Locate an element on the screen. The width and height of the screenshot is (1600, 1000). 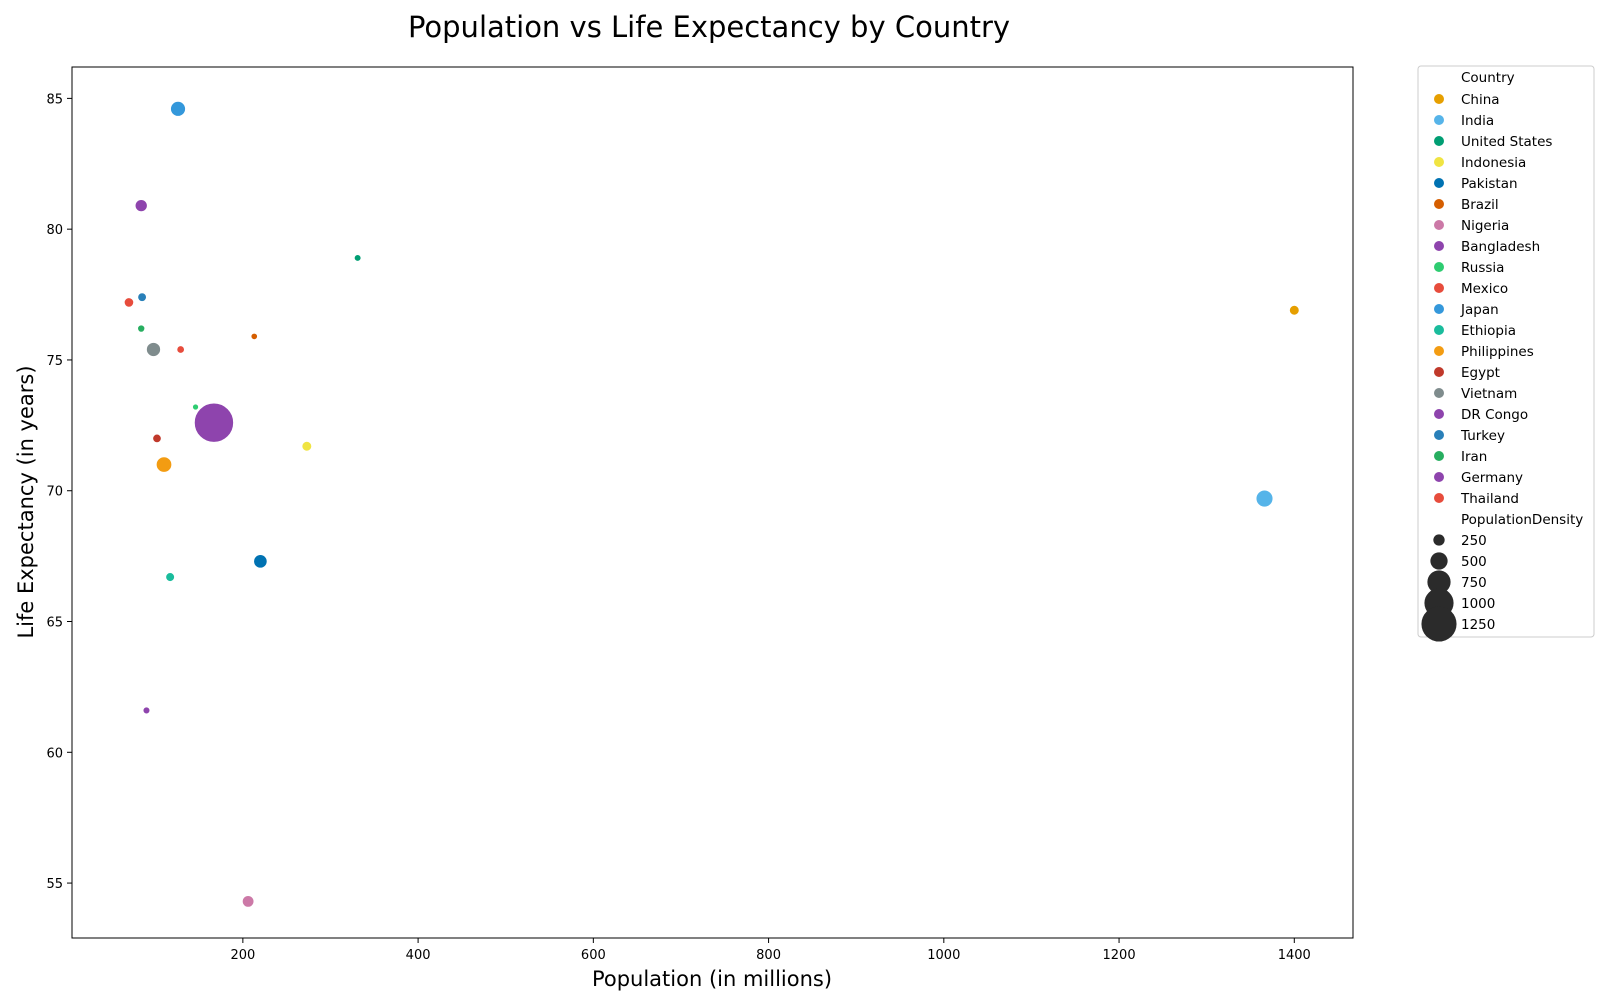
legend-label-indonesia: Indonesia is located at coordinates (1493, 163).